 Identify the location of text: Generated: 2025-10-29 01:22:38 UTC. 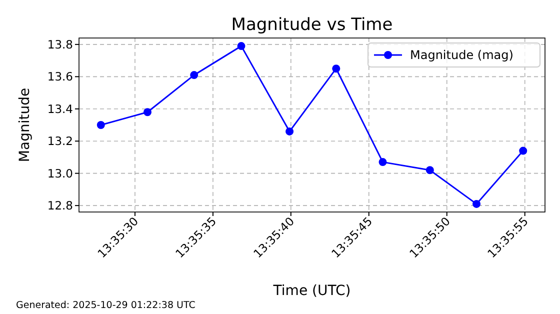
(106, 305).